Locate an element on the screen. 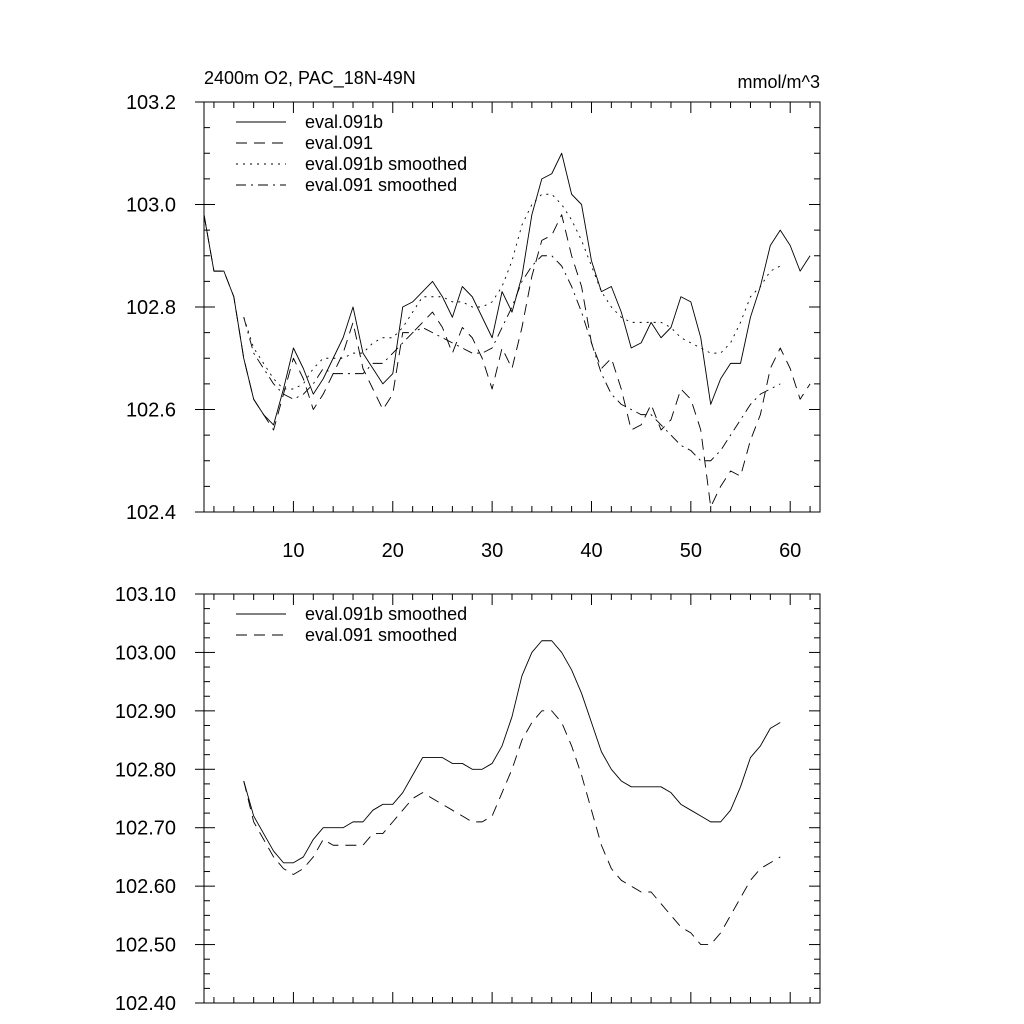 The height and width of the screenshot is (1024, 1024). y-tick-label: 102.70 is located at coordinates (145, 829).